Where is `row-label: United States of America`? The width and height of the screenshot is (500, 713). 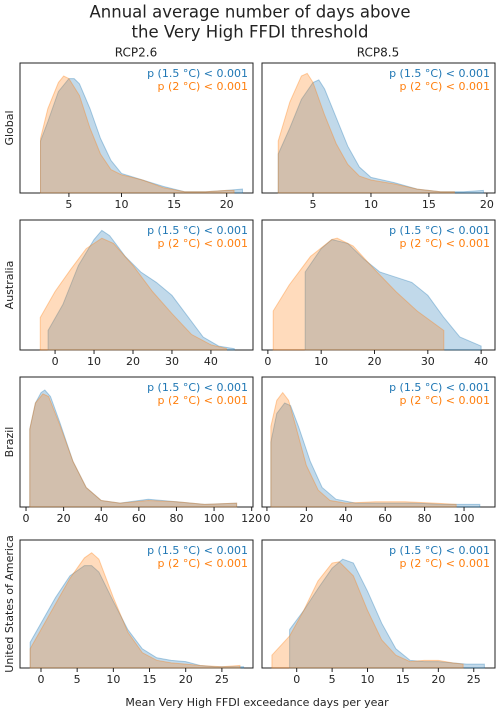
row-label: United States of America is located at coordinates (9, 603).